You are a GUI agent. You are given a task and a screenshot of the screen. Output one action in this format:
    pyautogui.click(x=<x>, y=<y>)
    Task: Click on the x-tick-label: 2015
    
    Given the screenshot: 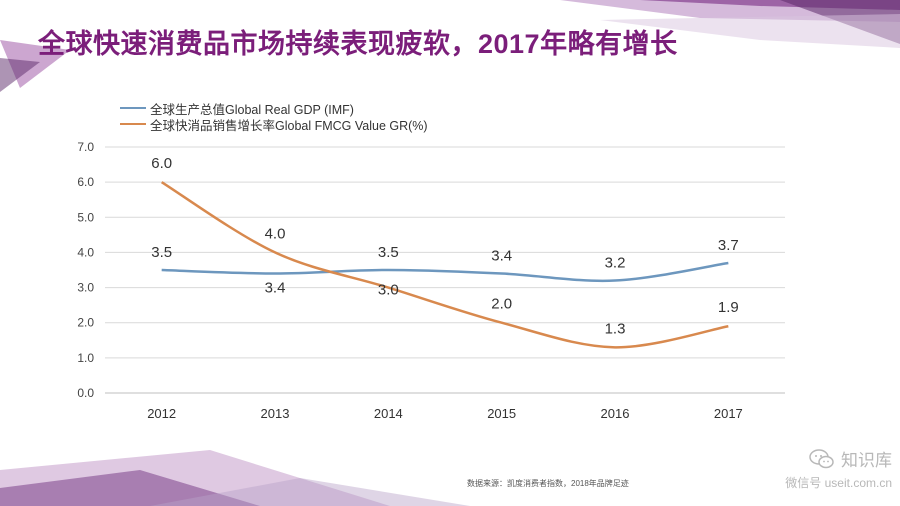 What is the action you would take?
    pyautogui.click(x=501, y=413)
    